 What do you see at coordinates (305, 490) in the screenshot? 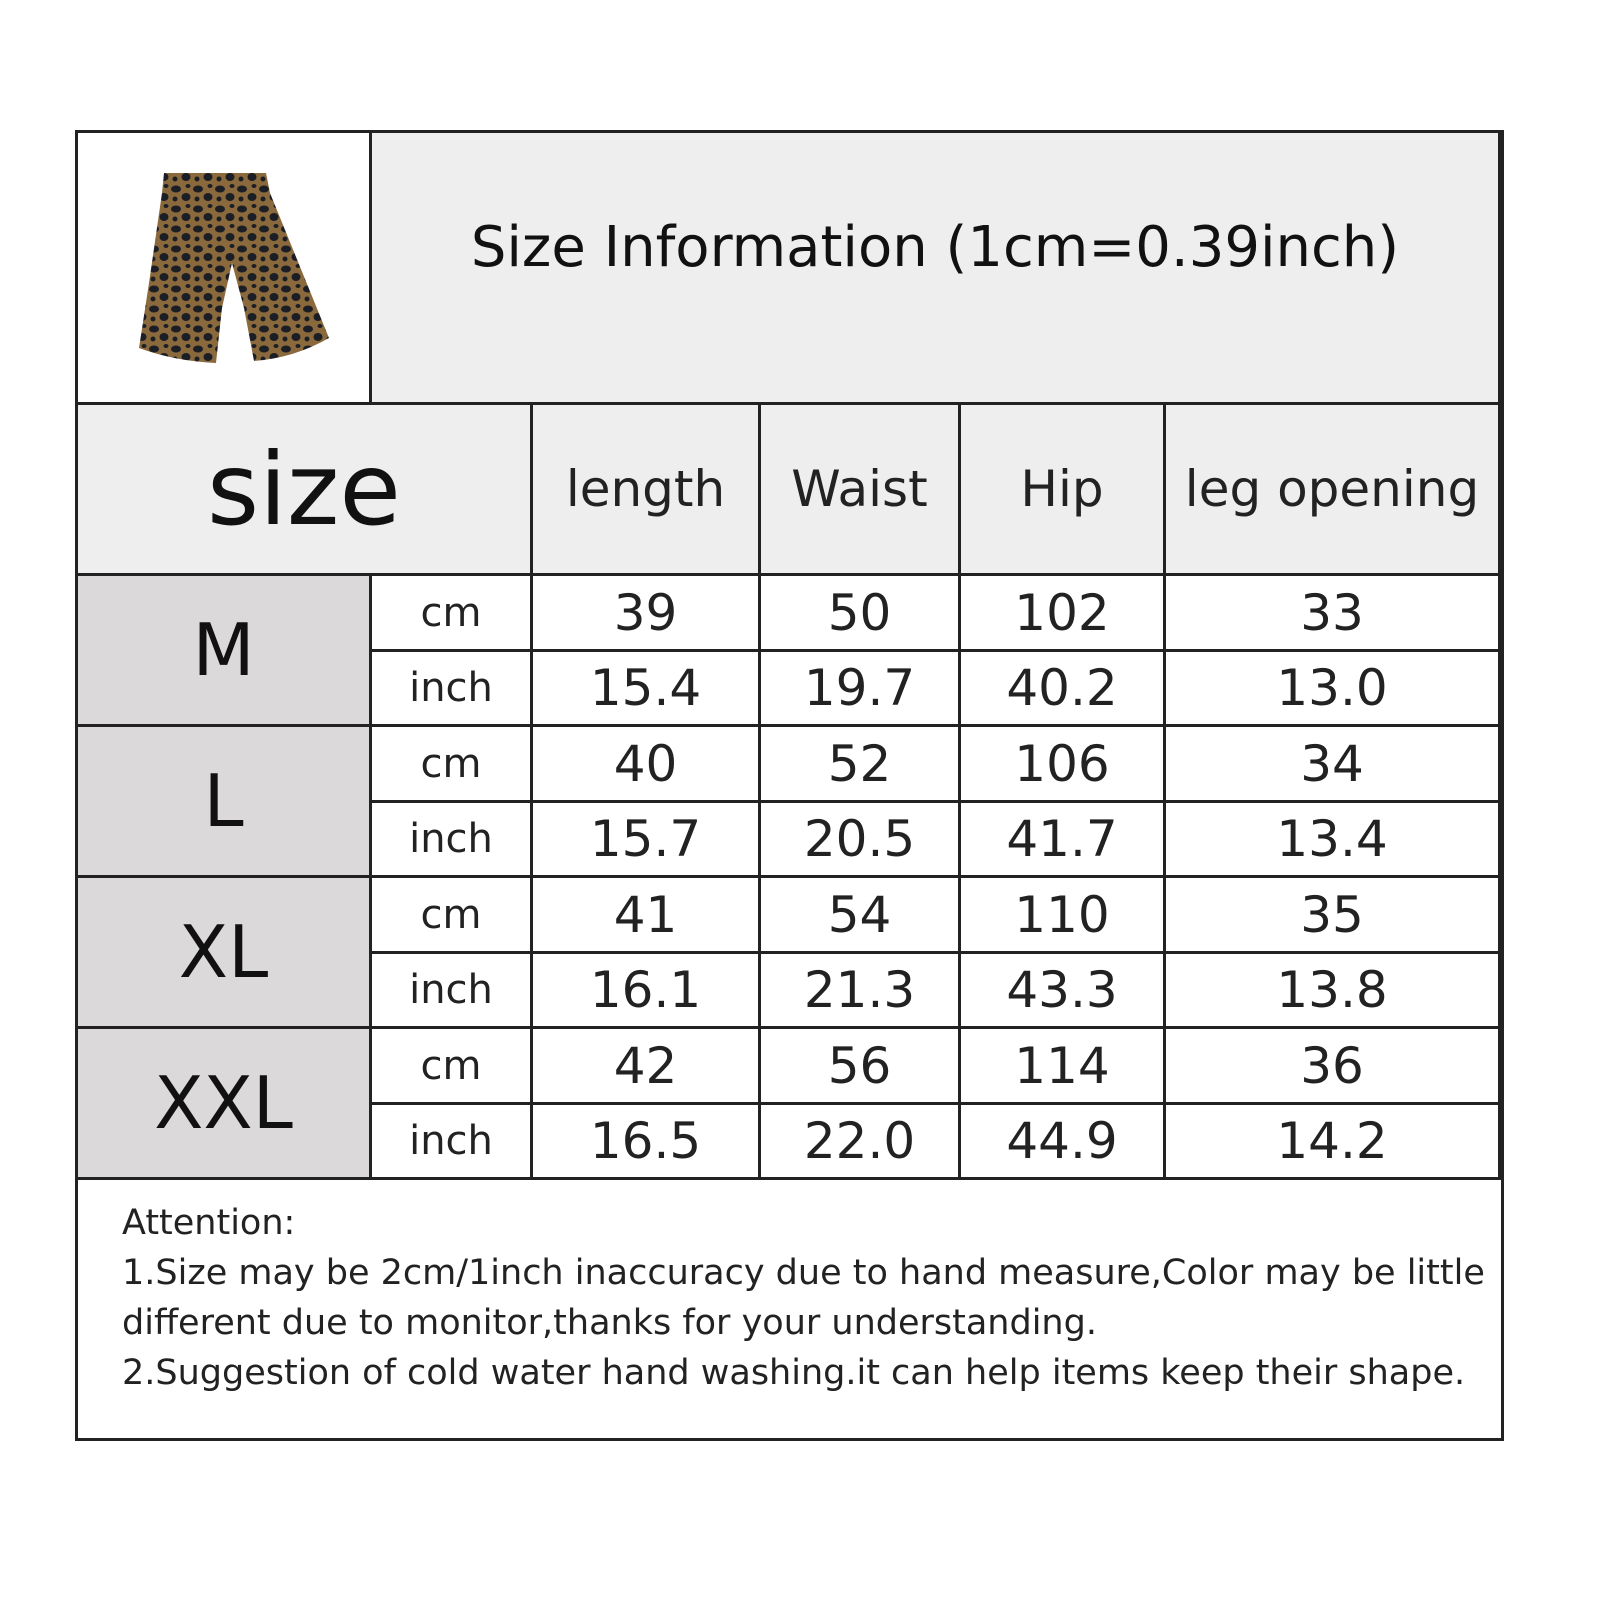
I see `header-size: size` at bounding box center [305, 490].